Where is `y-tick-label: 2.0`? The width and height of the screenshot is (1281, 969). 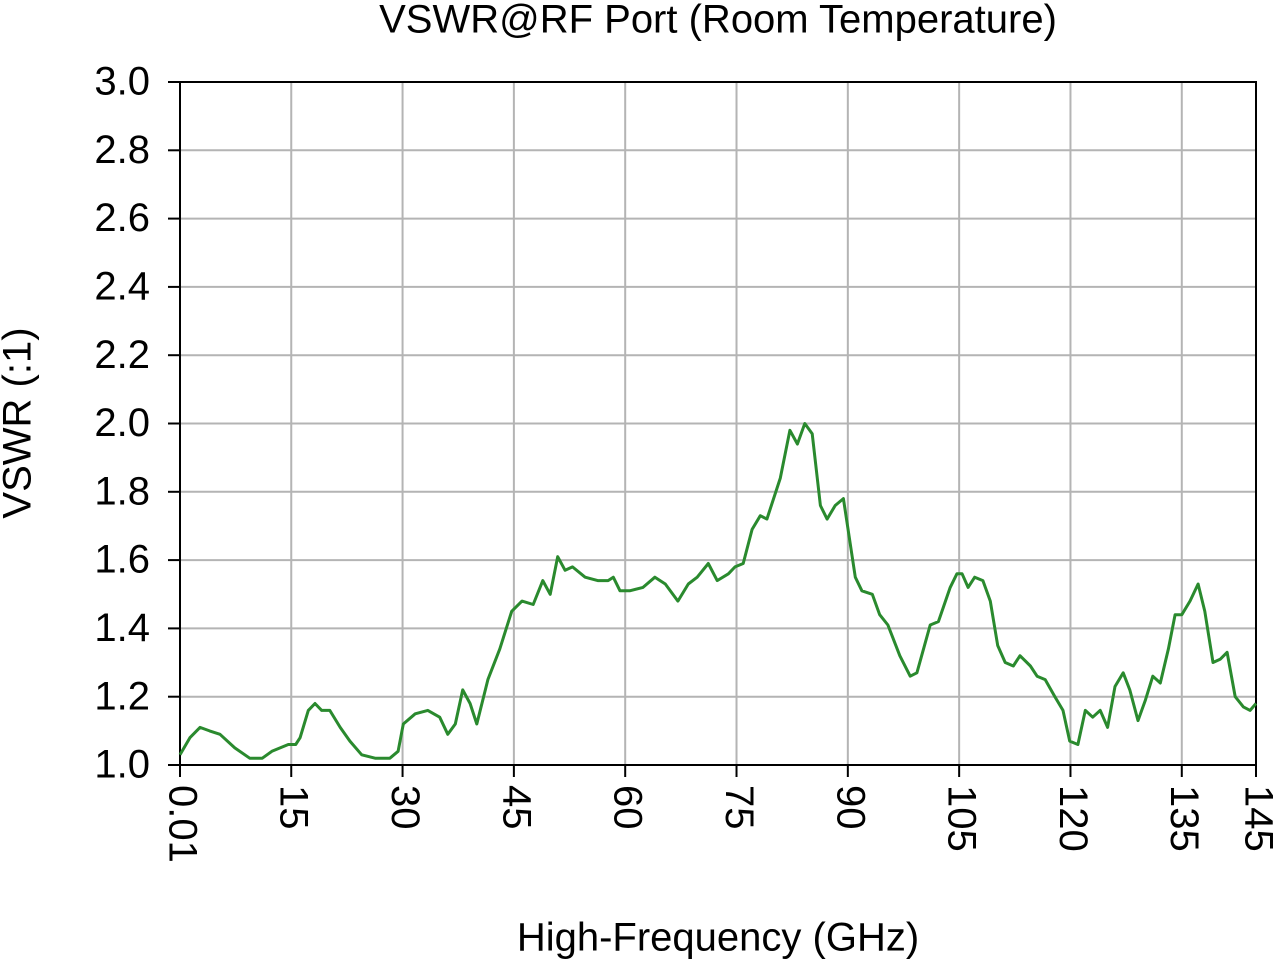 y-tick-label: 2.0 is located at coordinates (122, 423).